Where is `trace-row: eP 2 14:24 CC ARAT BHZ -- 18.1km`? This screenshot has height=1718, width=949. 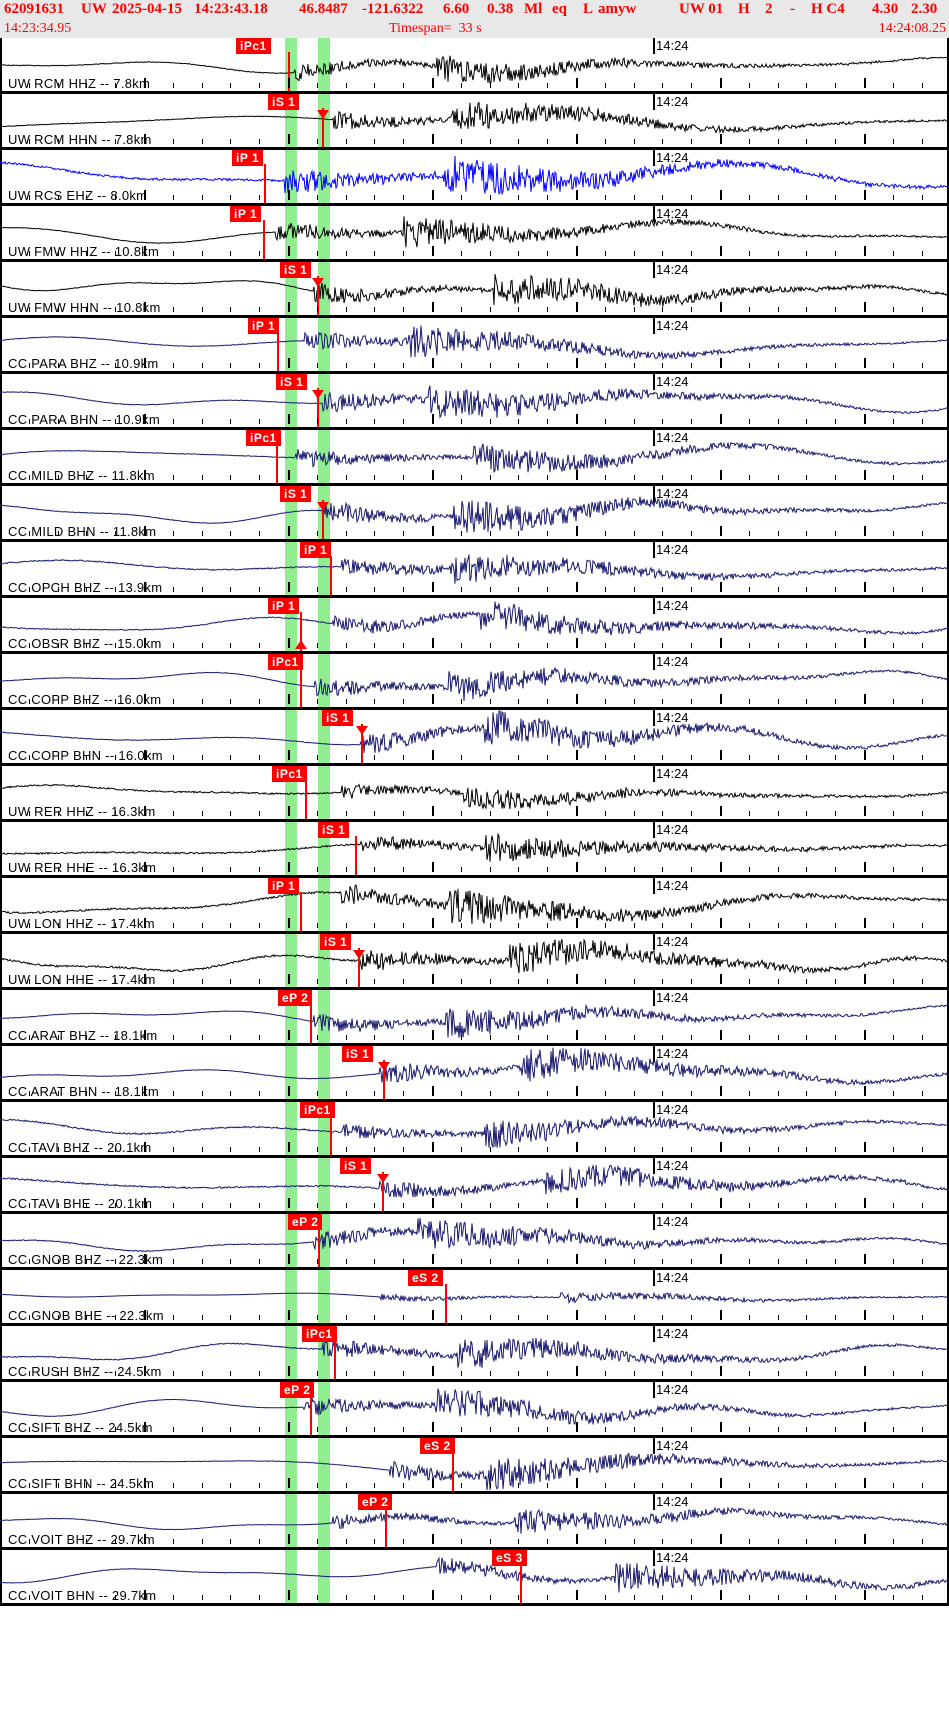
trace-row: eP 2 14:24 CC ARAT BHZ -- 18.1km is located at coordinates (474, 1018).